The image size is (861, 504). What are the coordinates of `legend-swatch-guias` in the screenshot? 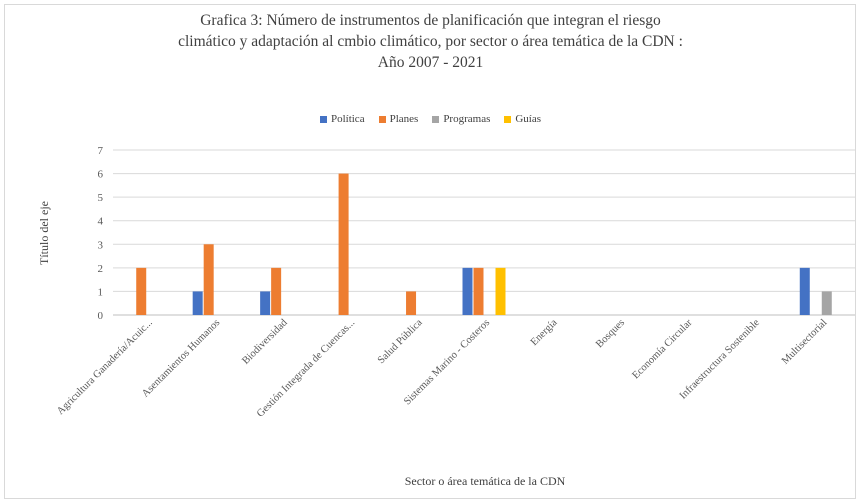 It's located at (508, 119).